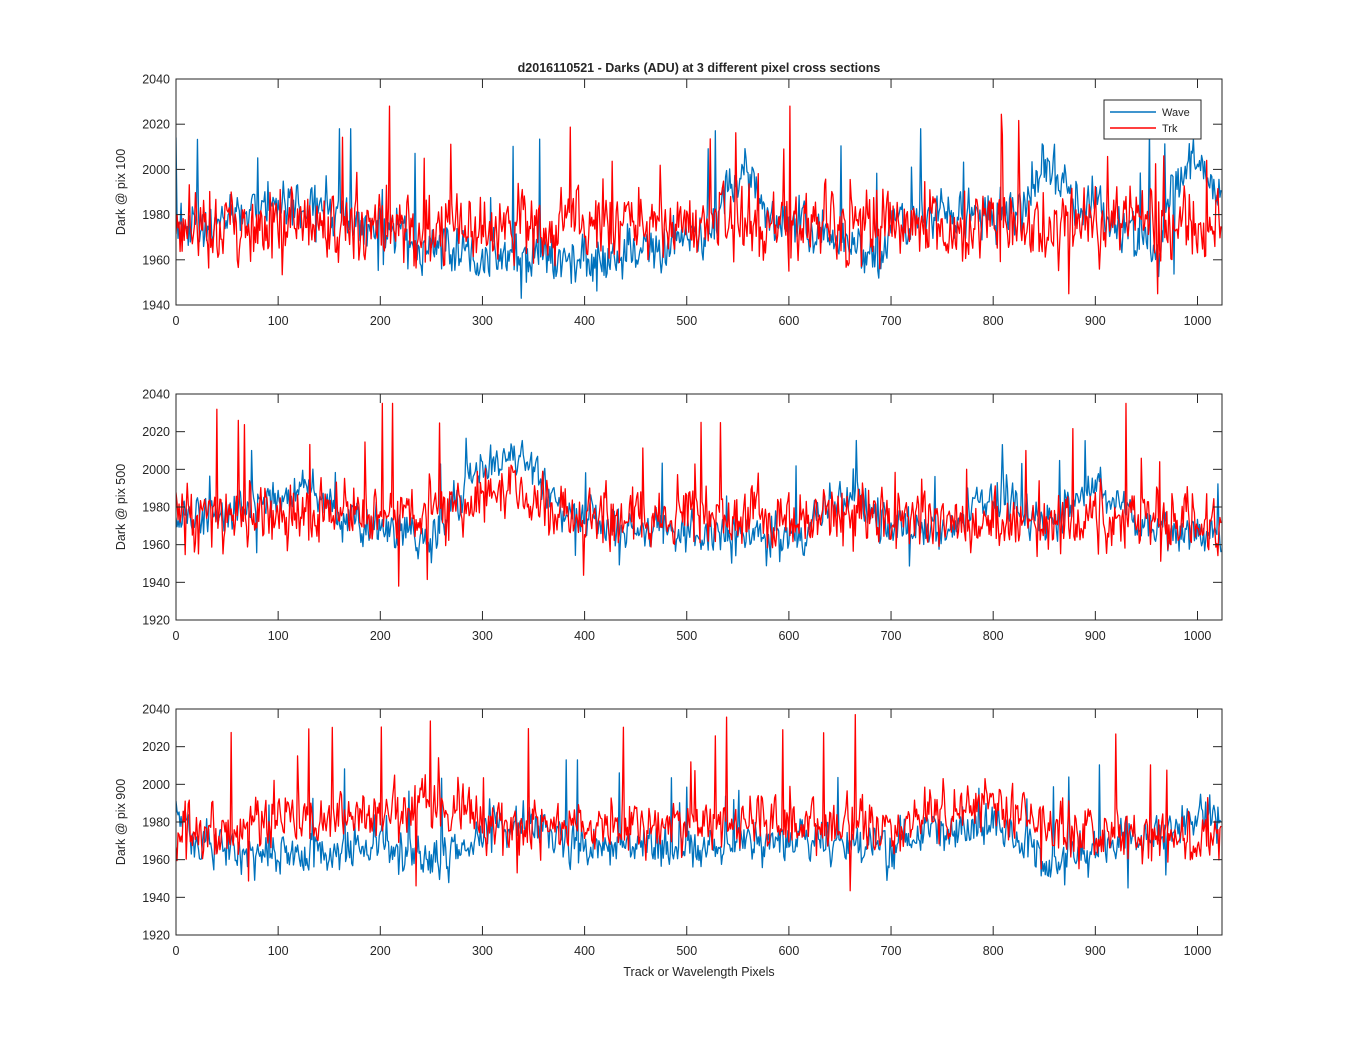 This screenshot has height=1050, width=1350. I want to click on y-axis-label: Dark @ pix 900, so click(121, 822).